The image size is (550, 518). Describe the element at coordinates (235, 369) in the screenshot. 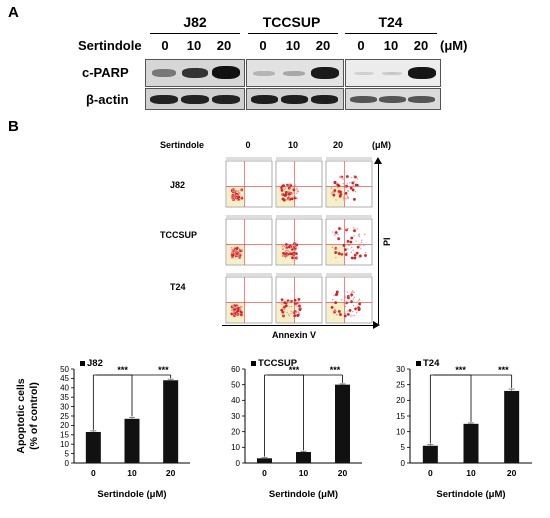

I see `y-tick-label-2-6: 60` at that location.